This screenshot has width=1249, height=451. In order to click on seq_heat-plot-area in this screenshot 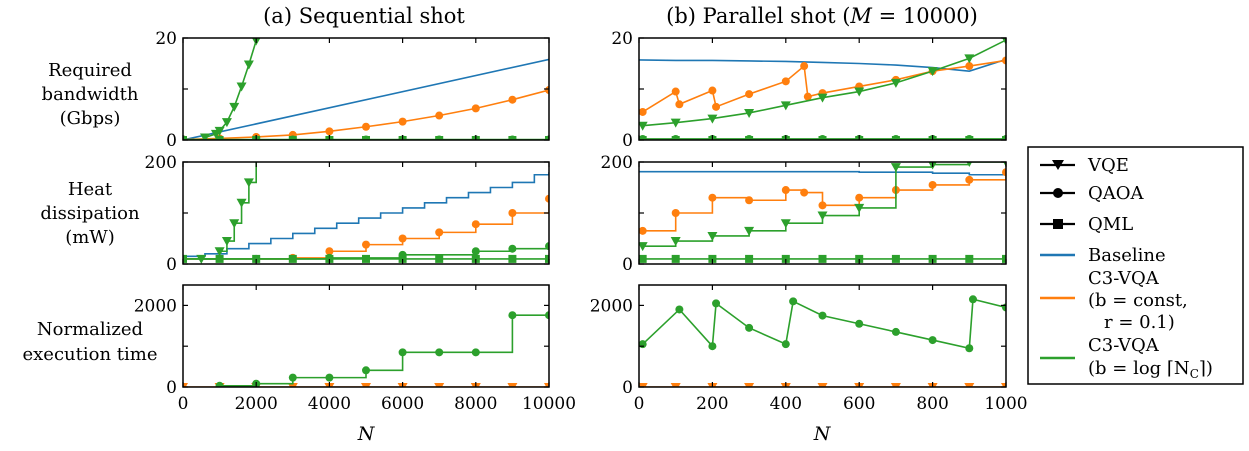, I will do `click(366, 208)`.